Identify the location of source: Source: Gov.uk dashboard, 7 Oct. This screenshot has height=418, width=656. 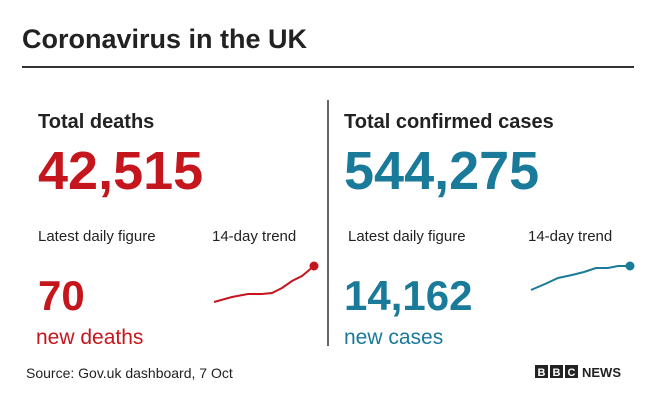
(129, 373).